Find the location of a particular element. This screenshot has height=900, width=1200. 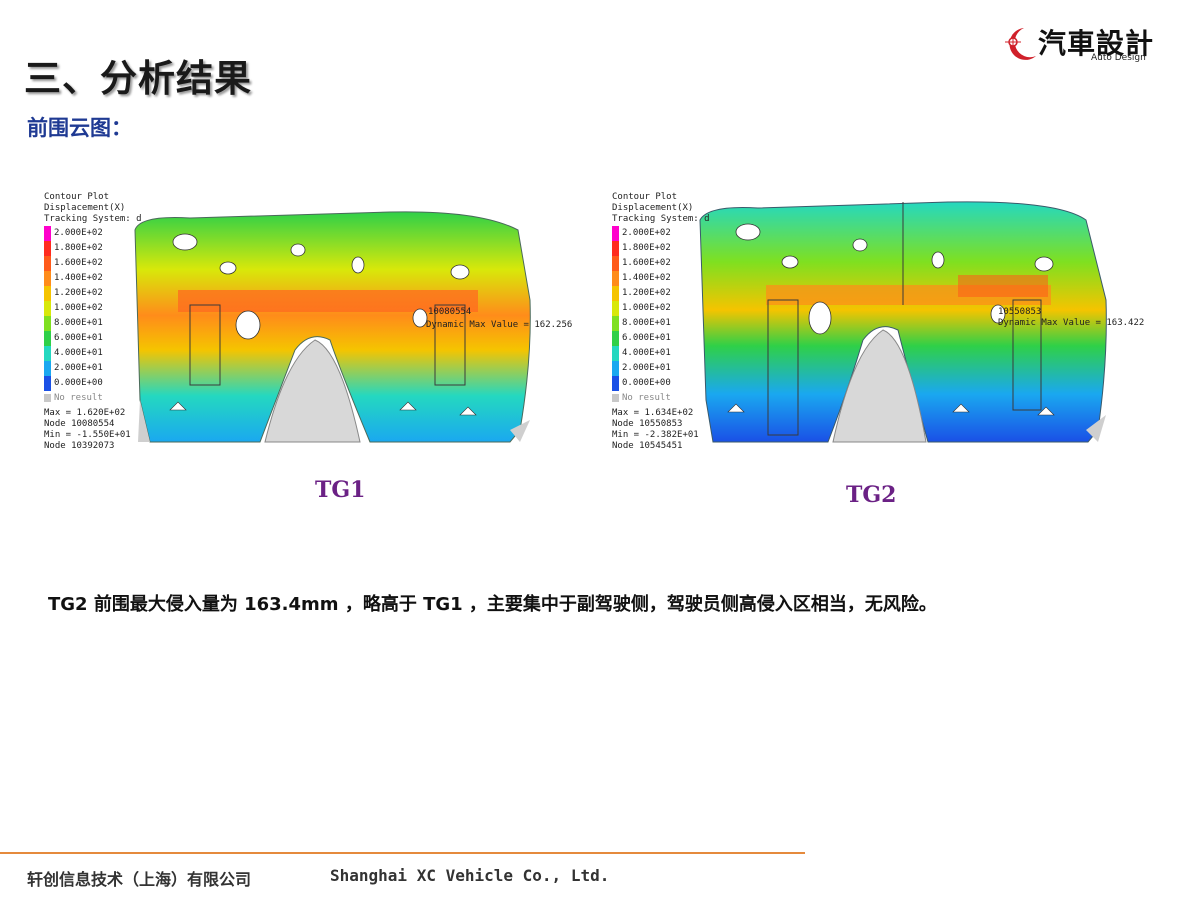

footer-divider is located at coordinates (402, 853).